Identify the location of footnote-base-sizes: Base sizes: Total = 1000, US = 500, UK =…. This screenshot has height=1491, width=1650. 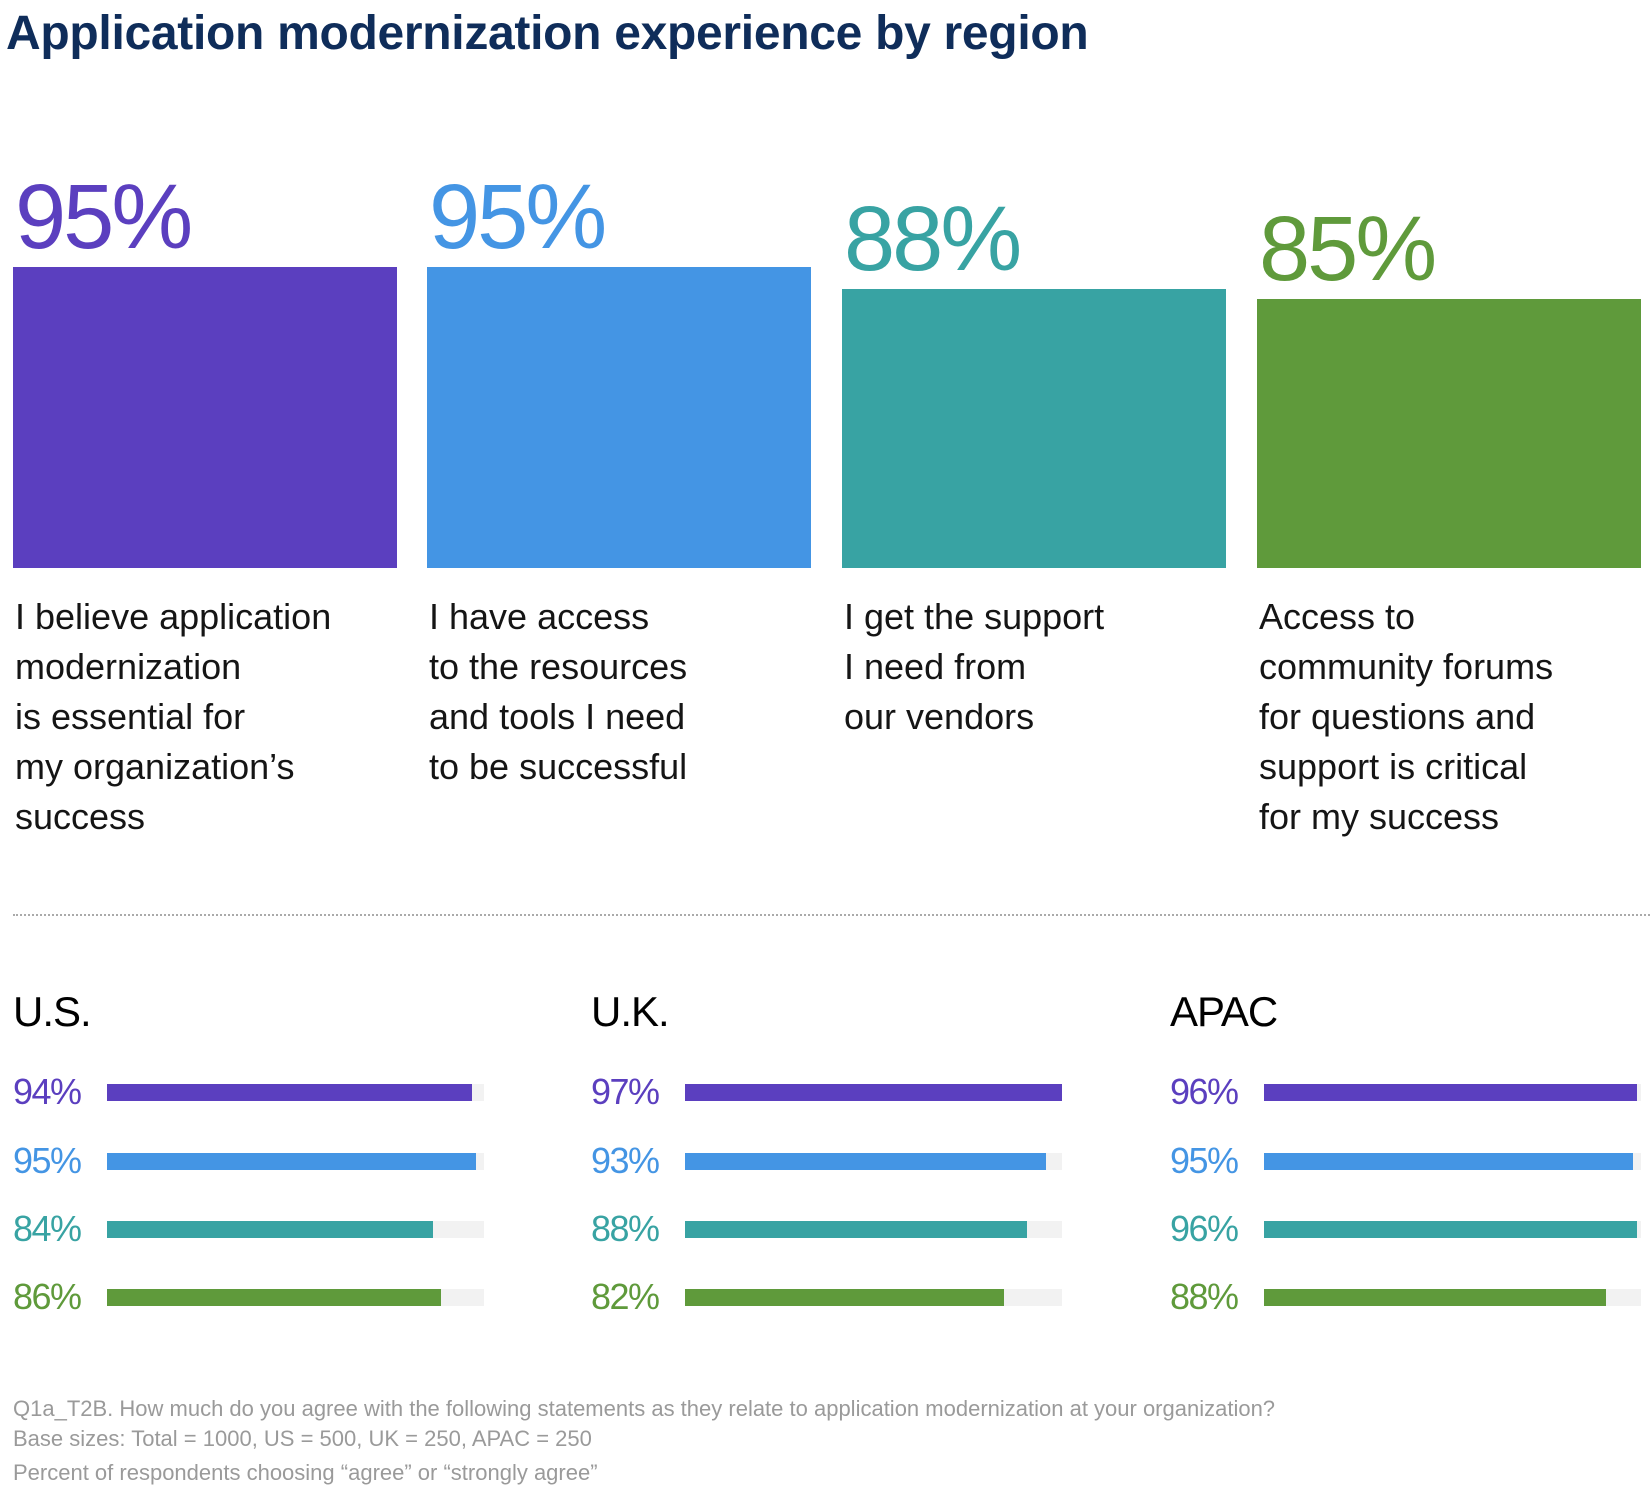
(302, 1438).